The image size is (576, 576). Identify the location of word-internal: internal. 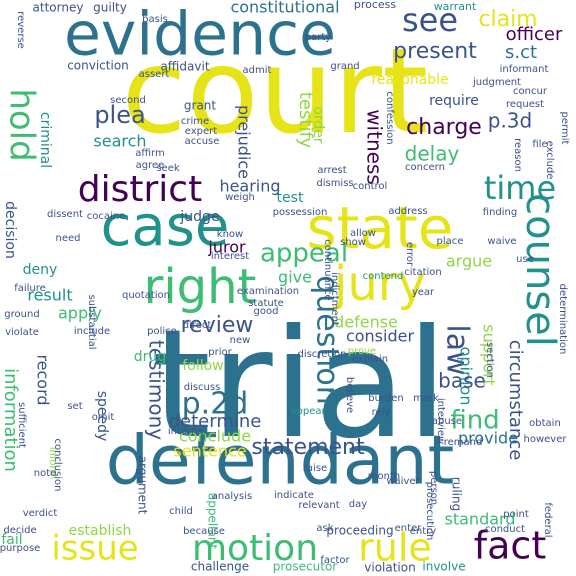
(187, 431).